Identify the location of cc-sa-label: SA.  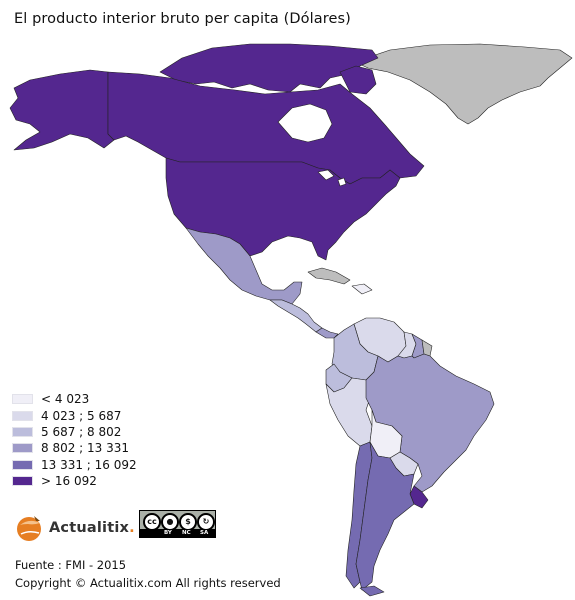
(204, 533).